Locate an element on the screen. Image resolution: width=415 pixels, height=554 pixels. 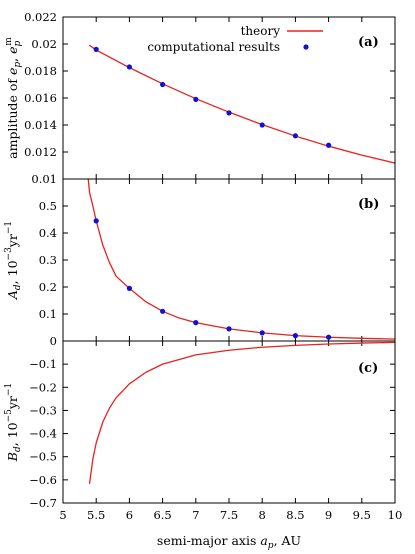
y-tick-label: 0.01 is located at coordinates (44, 179).